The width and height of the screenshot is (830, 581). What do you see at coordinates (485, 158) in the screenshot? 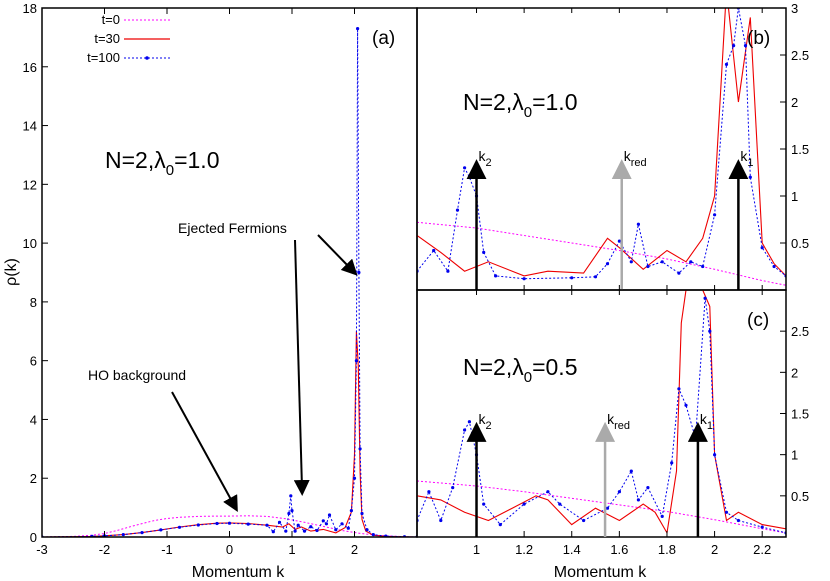
I see `panel-b-arrow-label-k2: k2` at bounding box center [485, 158].